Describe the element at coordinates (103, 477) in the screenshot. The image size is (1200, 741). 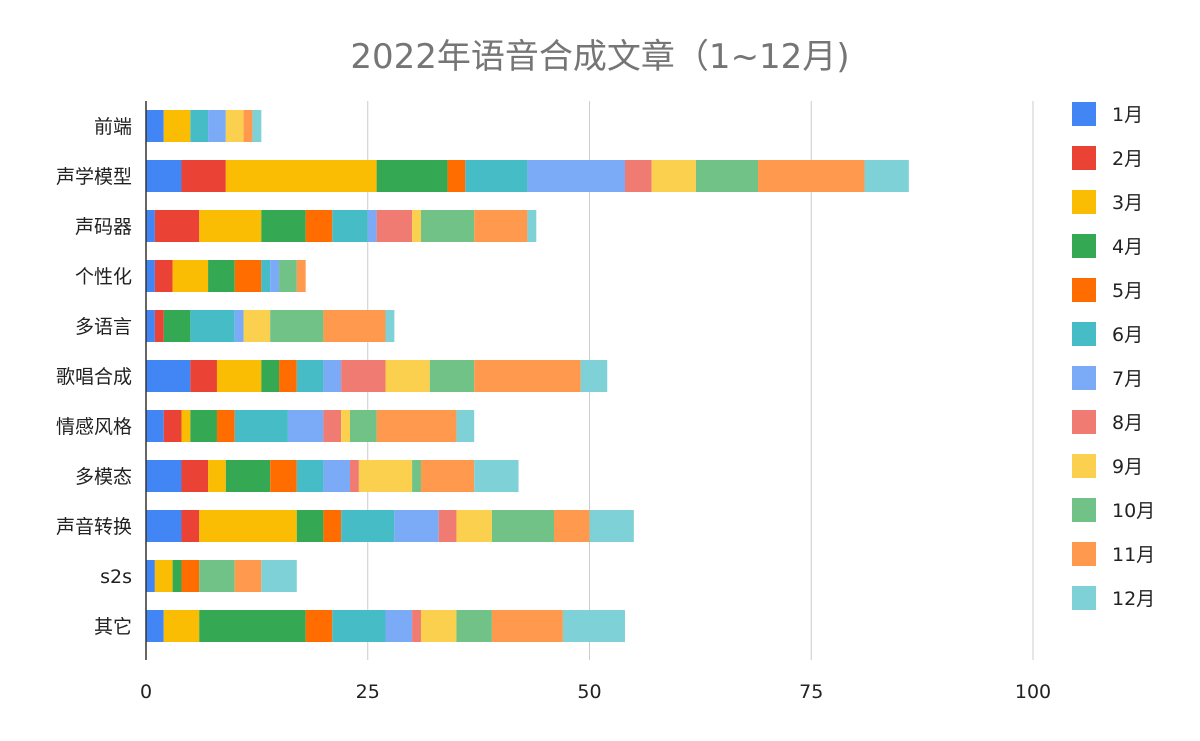
I see `category-label: 多模态` at that location.